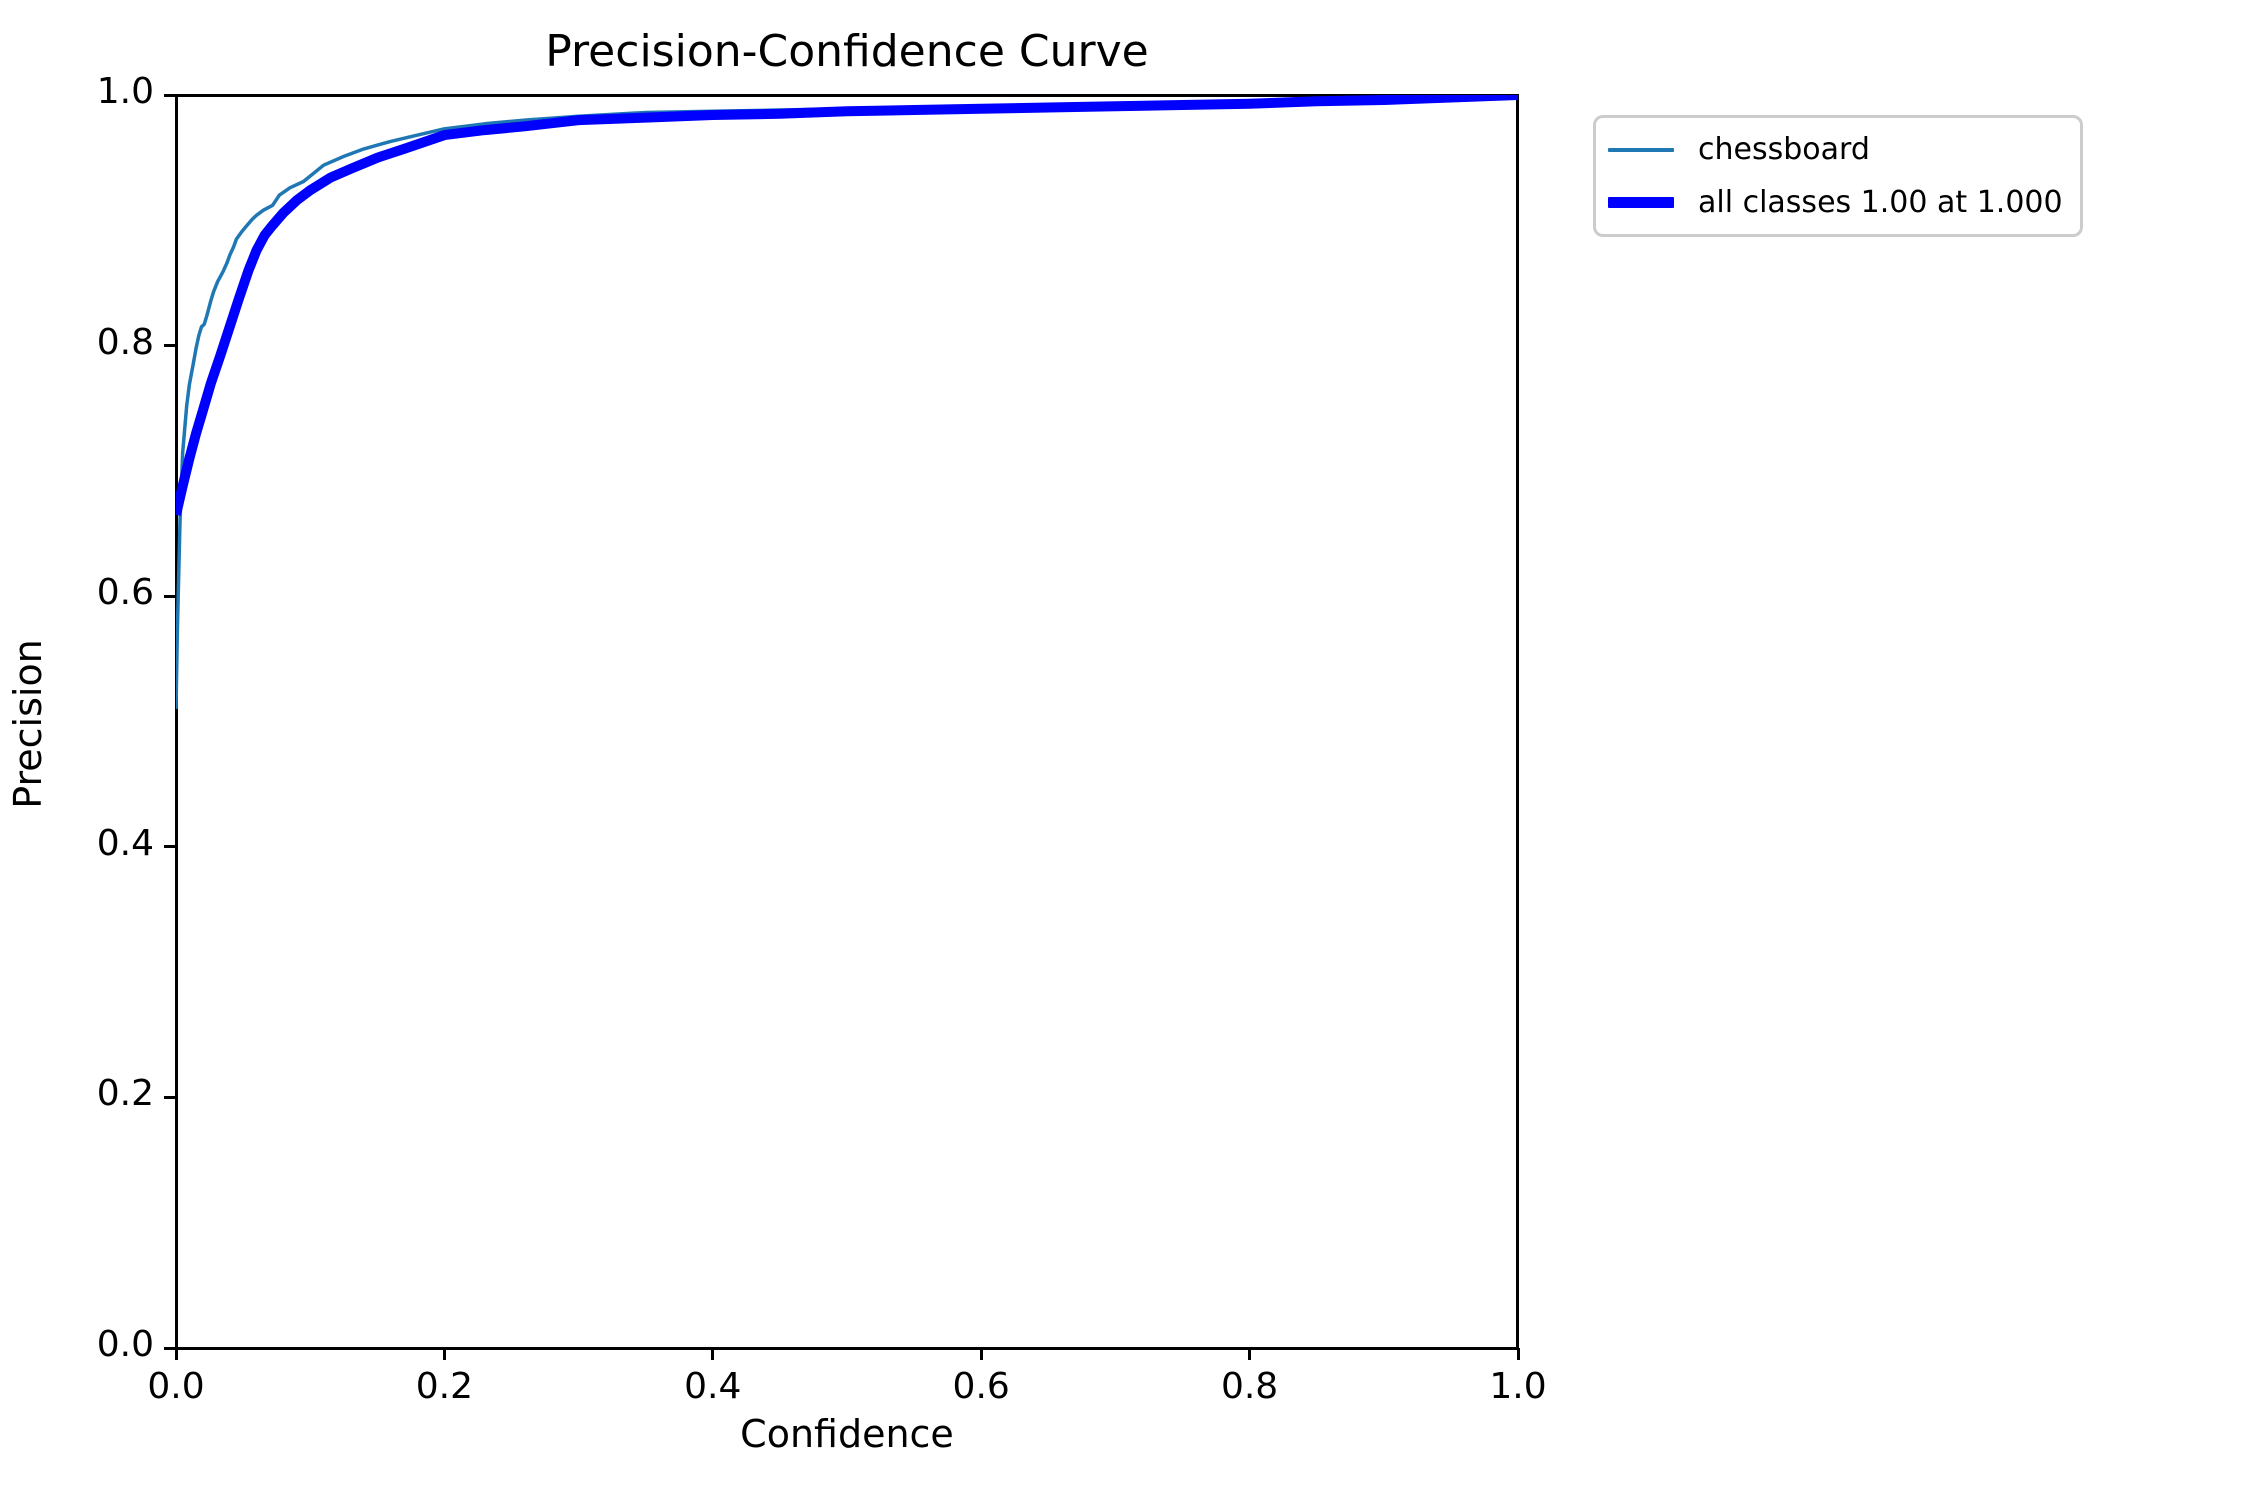 Image resolution: width=2250 pixels, height=1500 pixels. Describe the element at coordinates (1641, 202) in the screenshot. I see `legend-line-sample-thick` at that location.